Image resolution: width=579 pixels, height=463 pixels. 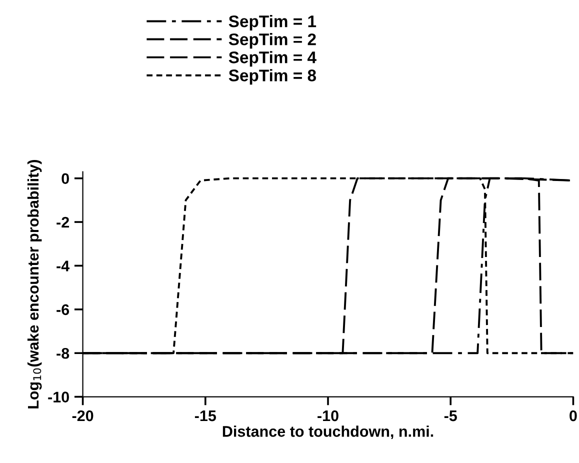 What do you see at coordinates (63, 353) in the screenshot?
I see `y-tick-label: -8` at bounding box center [63, 353].